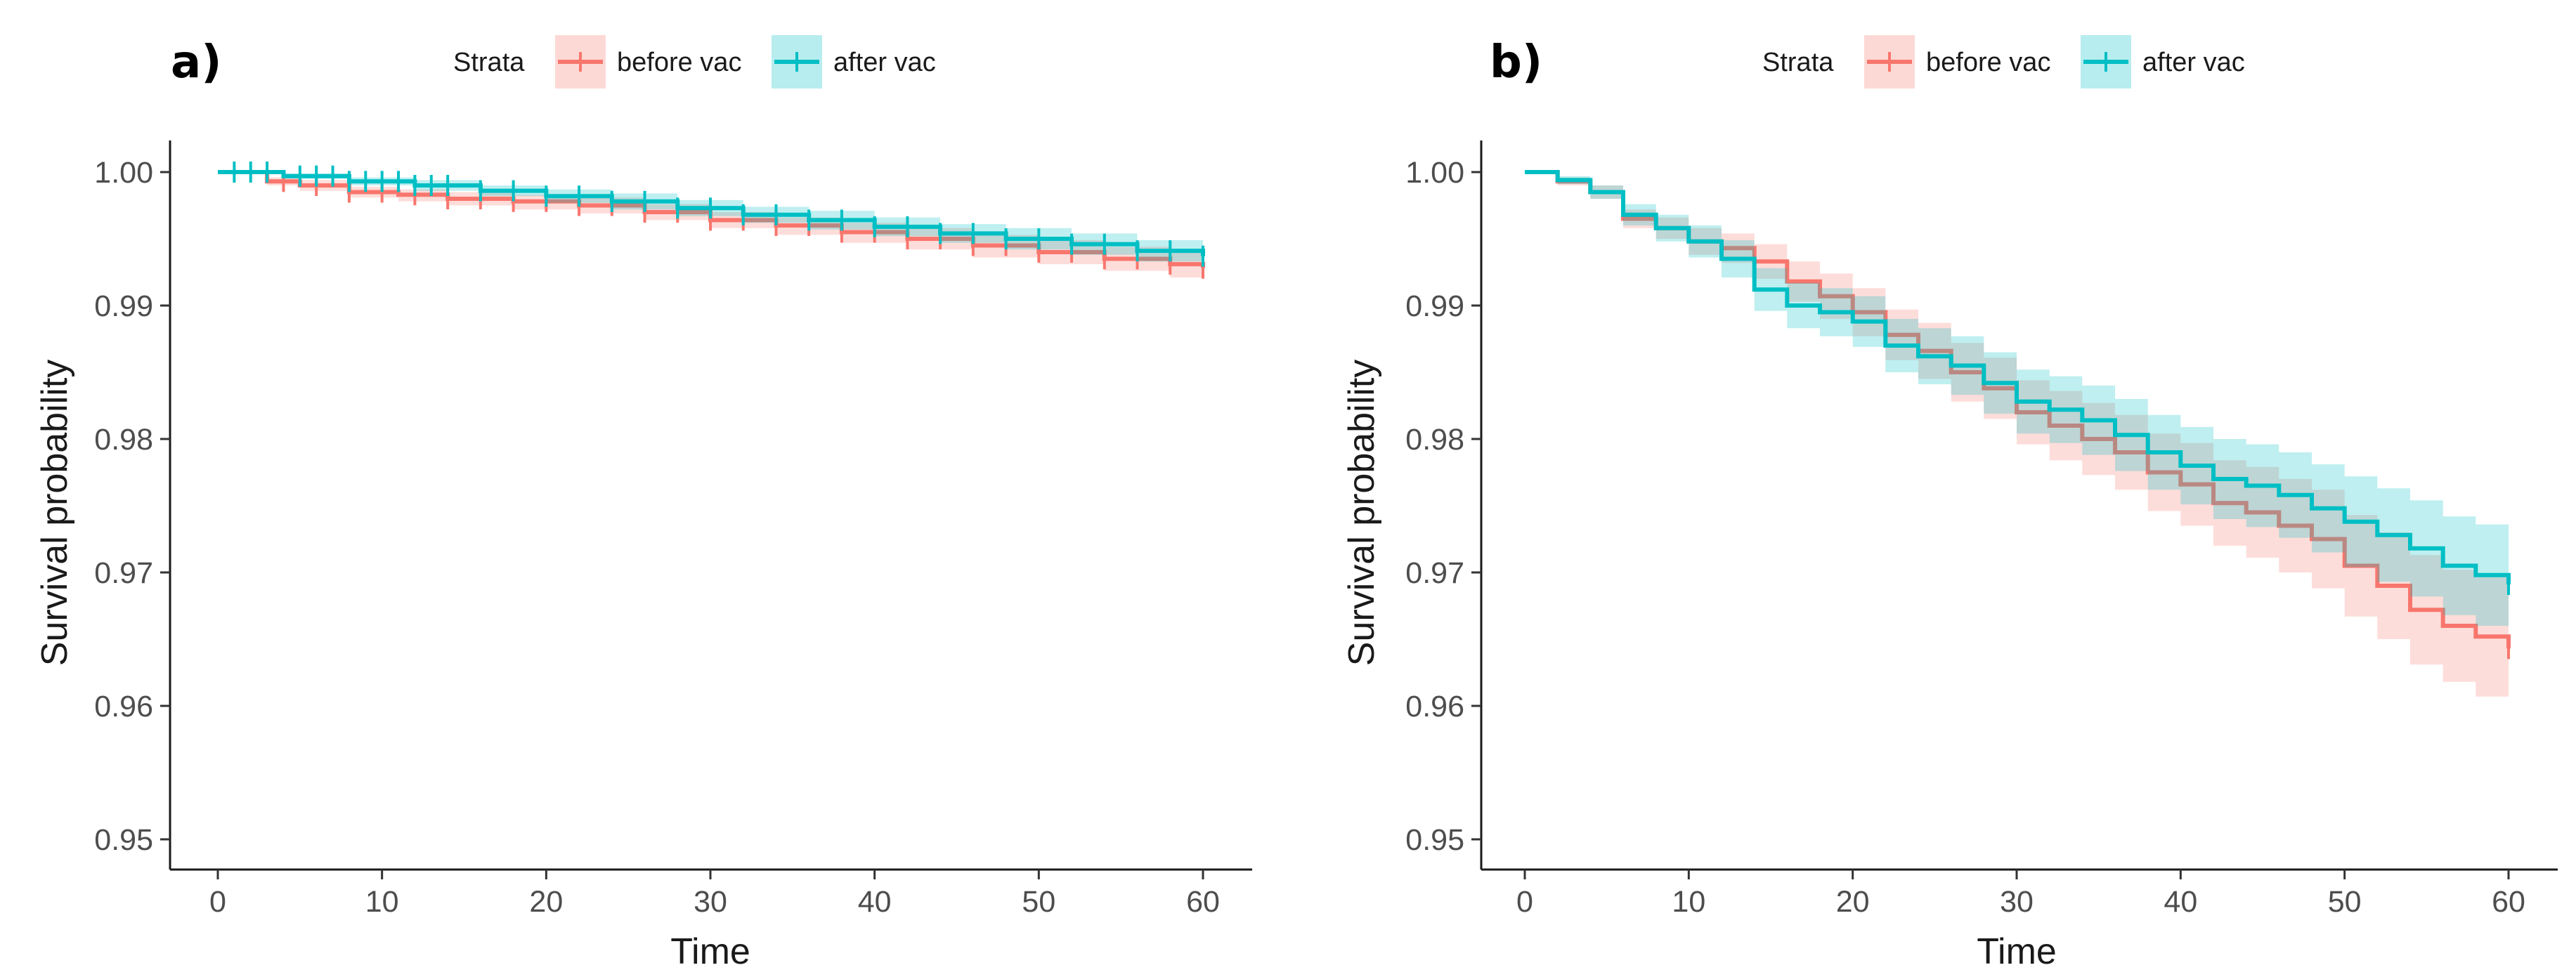 The image size is (2576, 977). Describe the element at coordinates (1516, 62) in the screenshot. I see `panel-label: b)` at that location.